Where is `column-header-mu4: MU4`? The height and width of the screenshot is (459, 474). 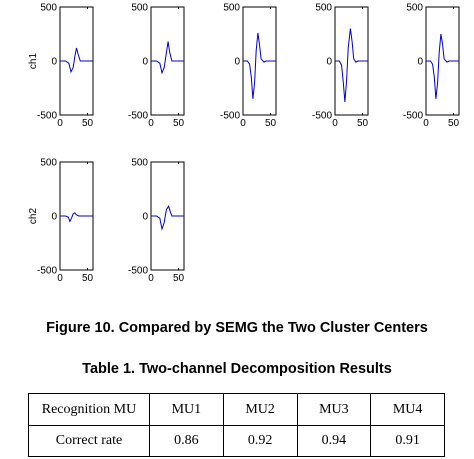
column-header-mu4: MU4 is located at coordinates (407, 409).